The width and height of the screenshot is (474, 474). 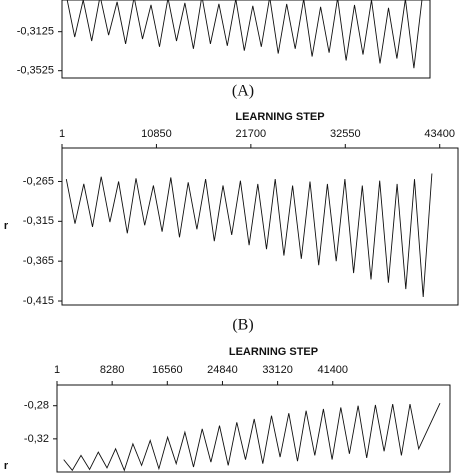 I want to click on y-tick-label: -0,32, so click(x=36, y=439).